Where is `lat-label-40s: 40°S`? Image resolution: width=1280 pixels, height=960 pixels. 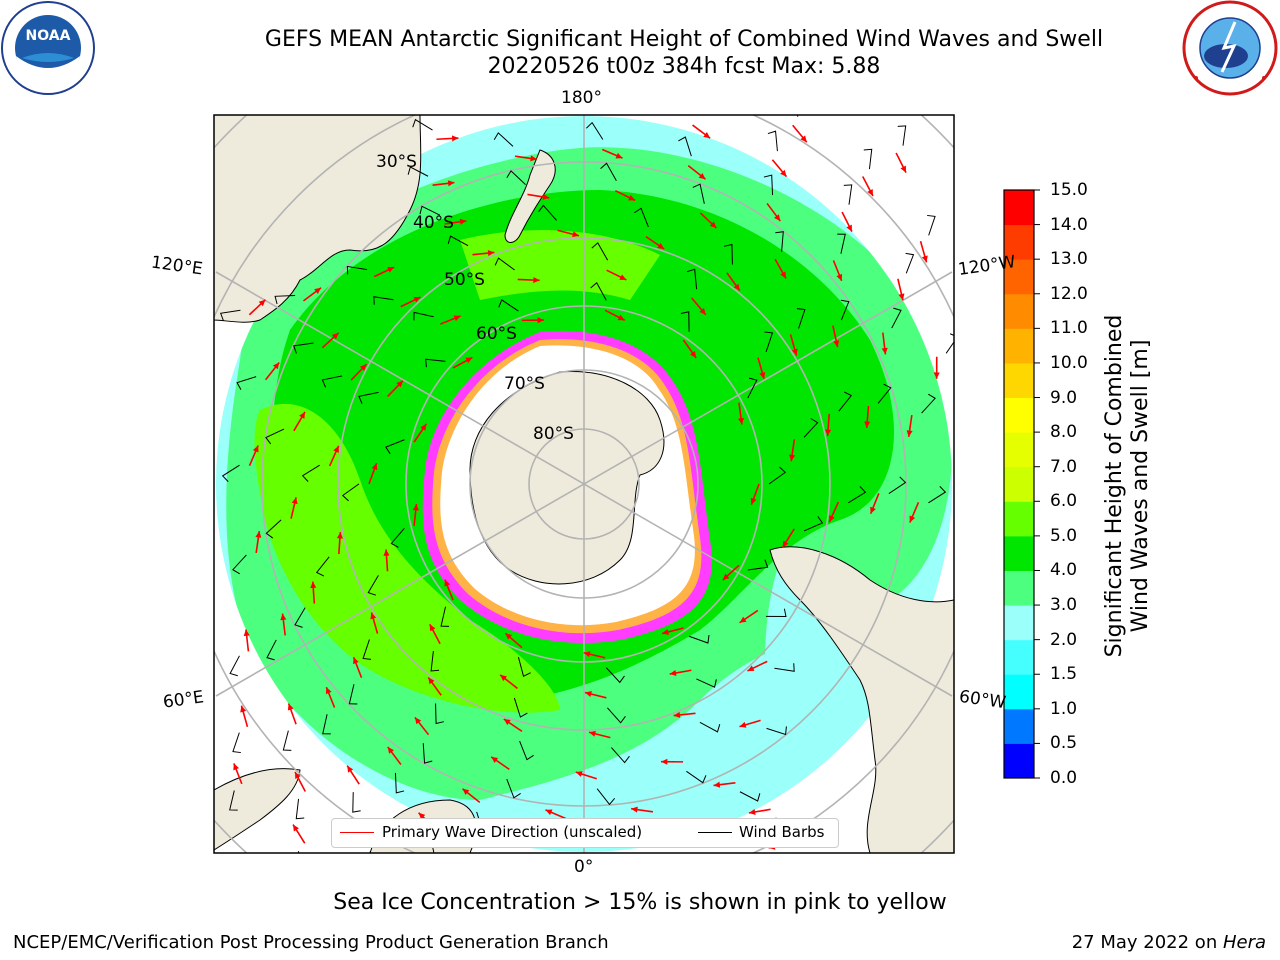
lat-label-40s: 40°S is located at coordinates (433, 223).